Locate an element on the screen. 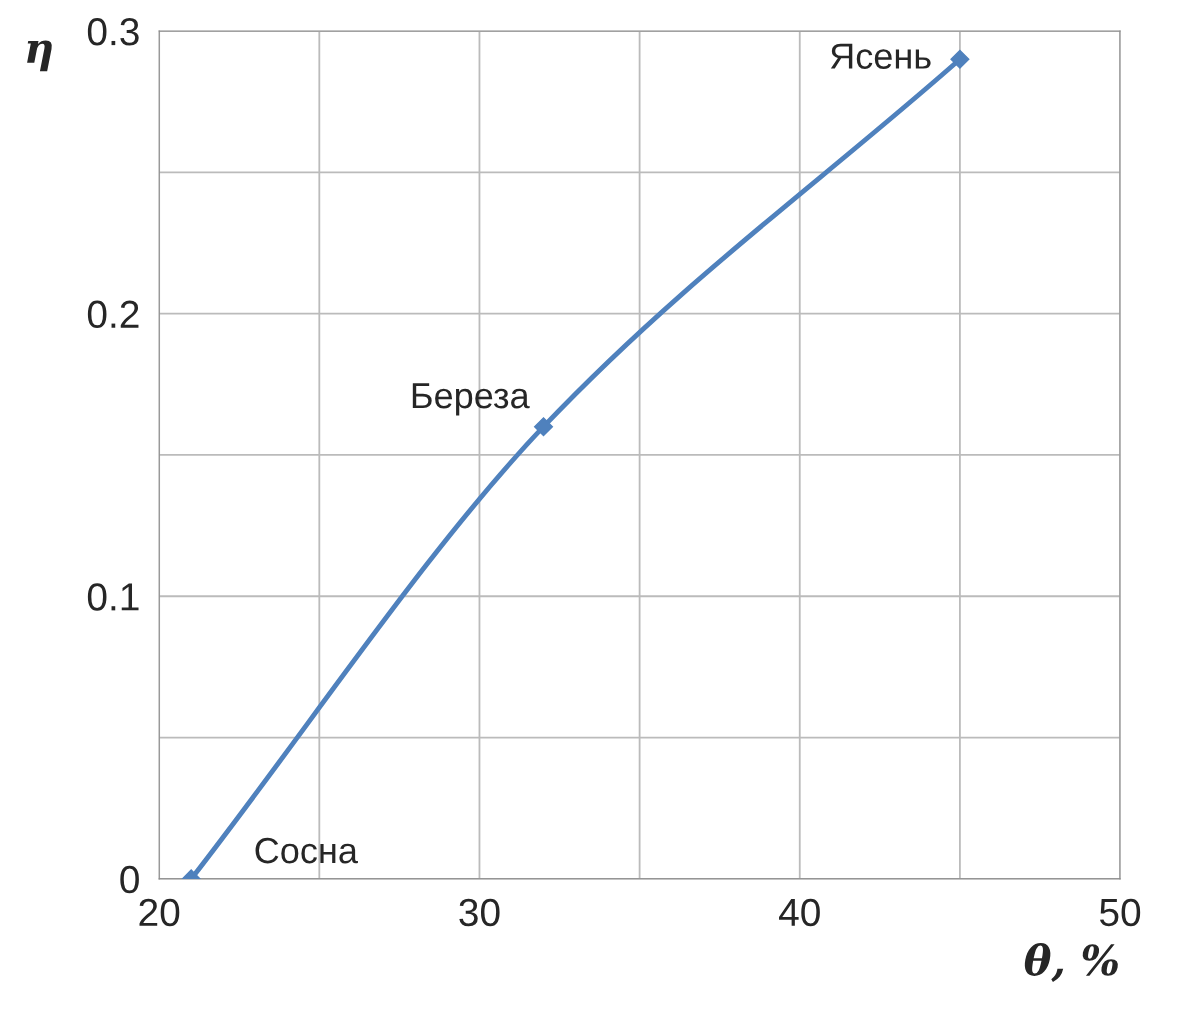 The height and width of the screenshot is (1034, 1179). x-tick-label: 20 is located at coordinates (159, 912).